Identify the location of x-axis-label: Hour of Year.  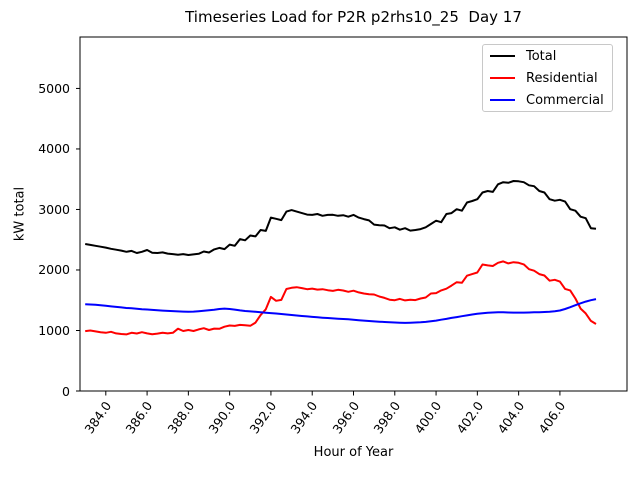
(353, 452).